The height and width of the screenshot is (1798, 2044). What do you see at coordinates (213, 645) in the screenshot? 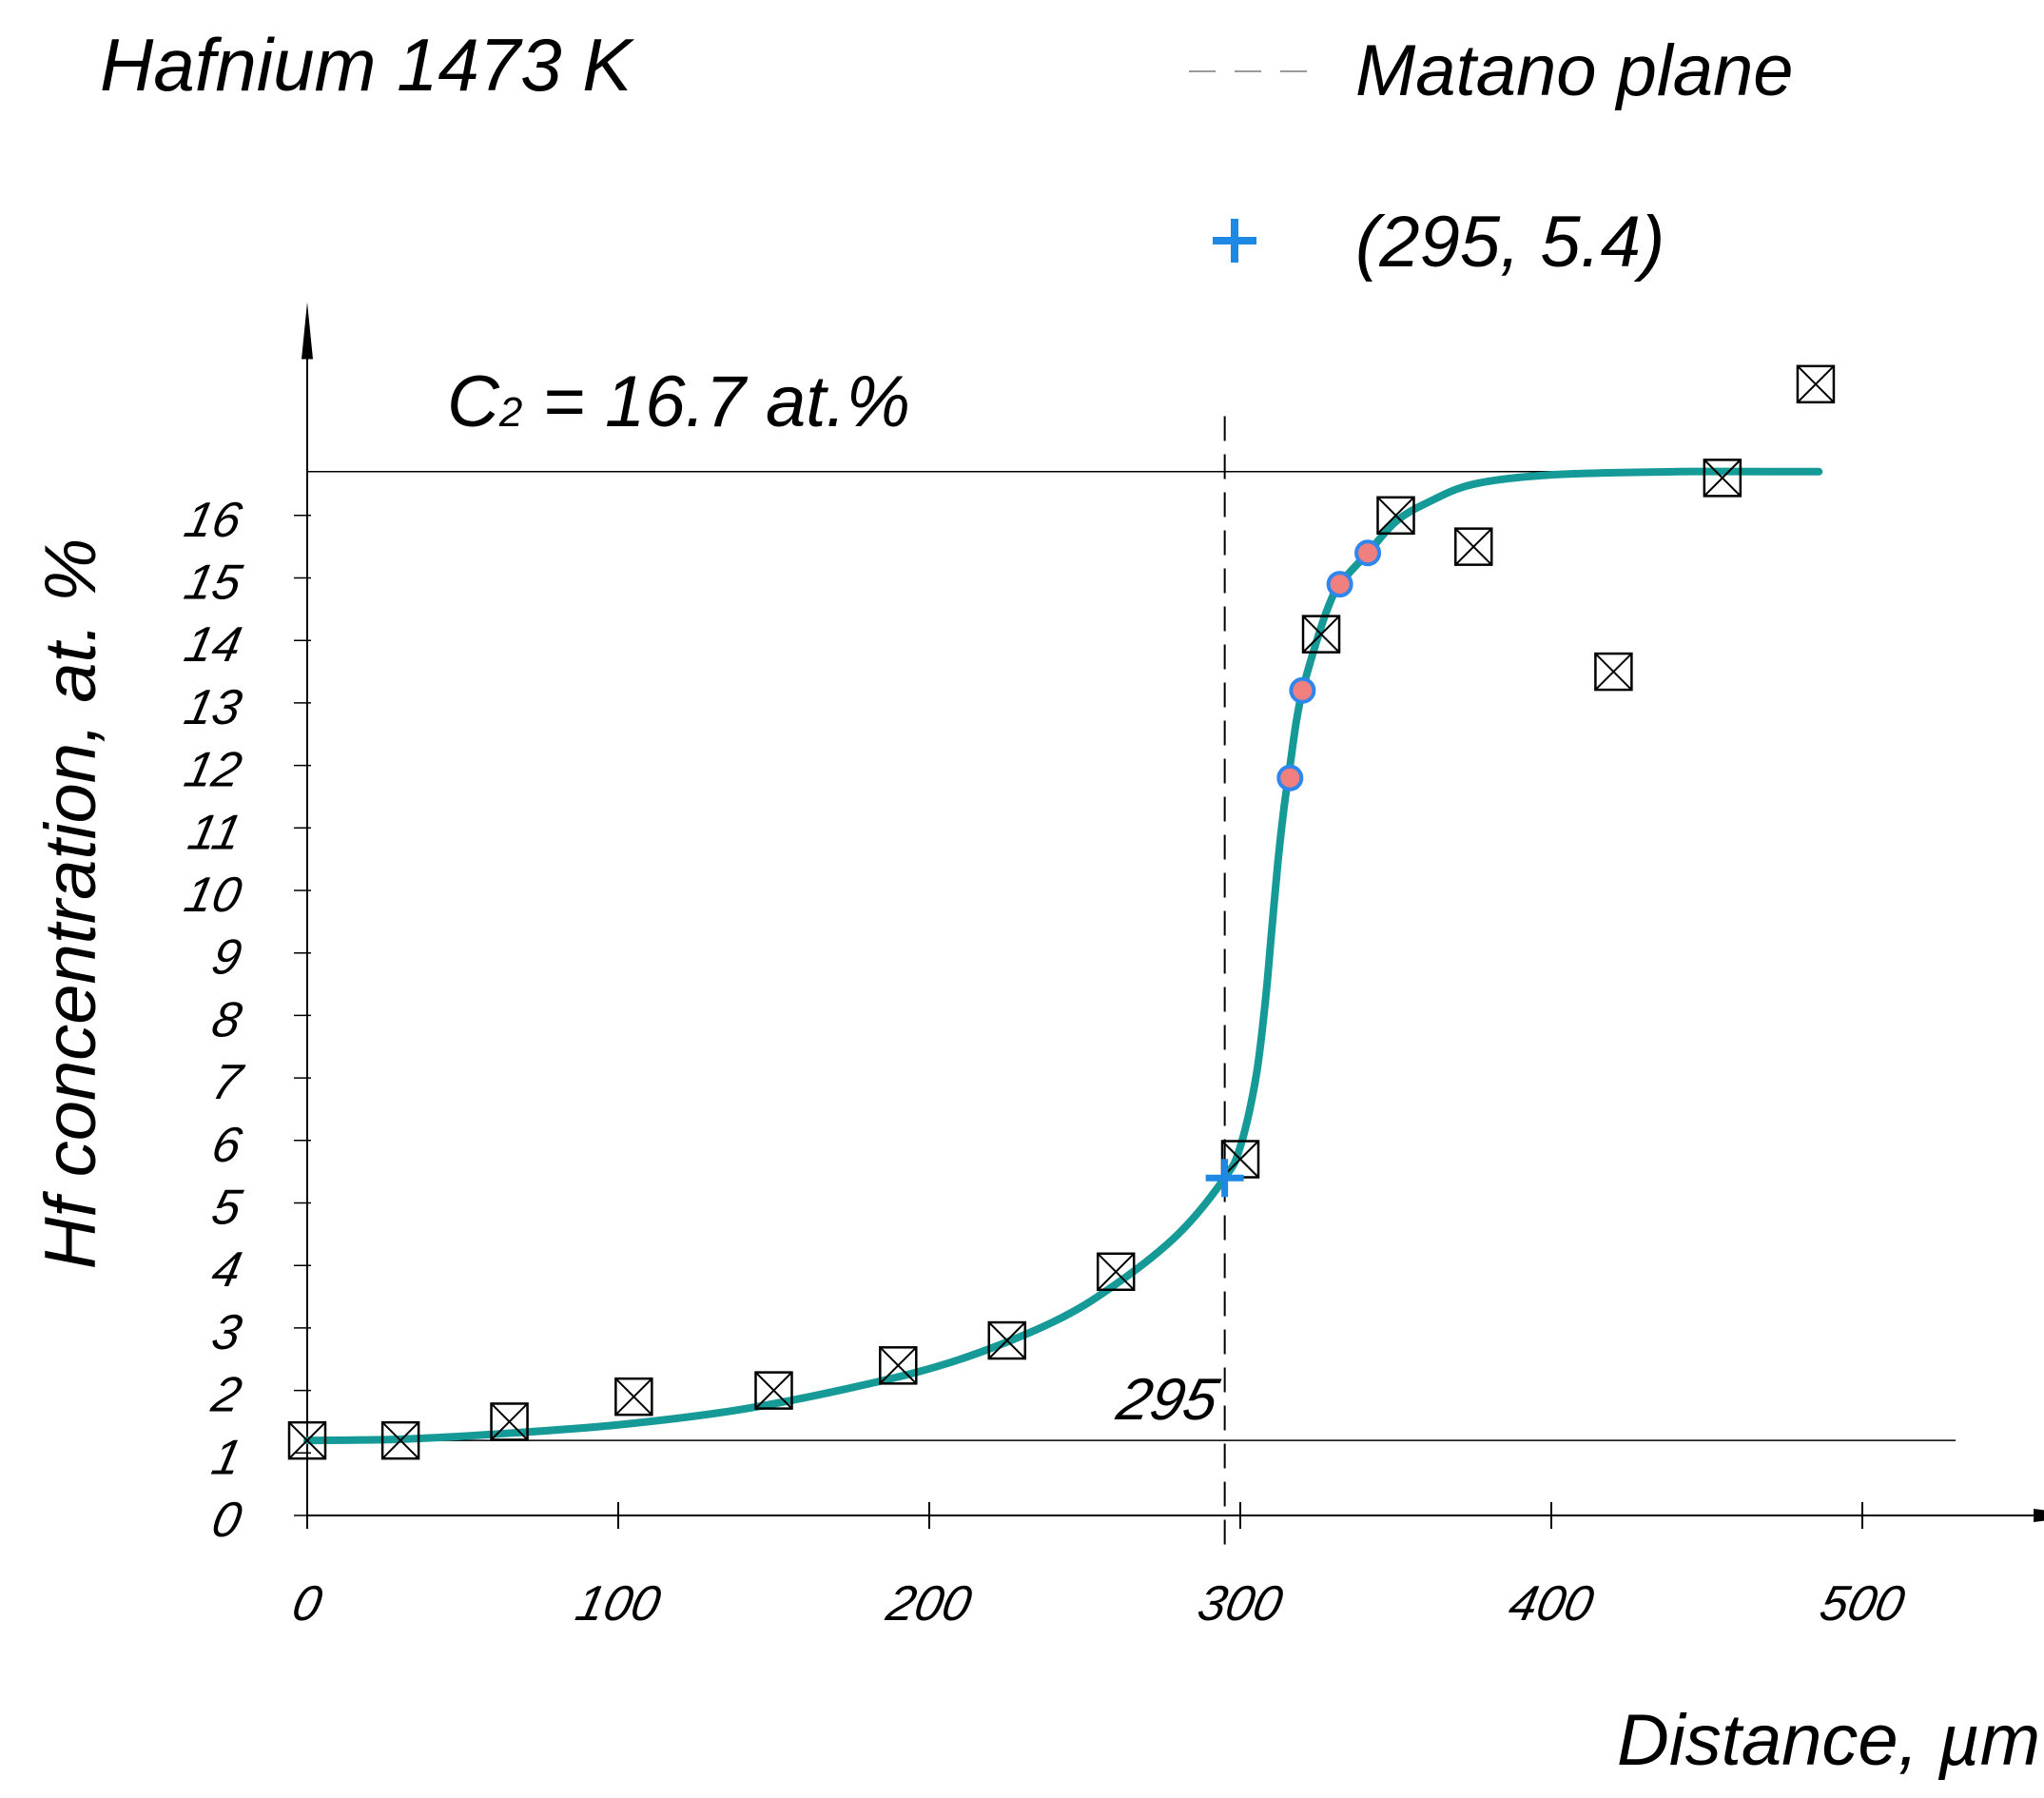
I see `y-tick-label: 14` at bounding box center [213, 645].